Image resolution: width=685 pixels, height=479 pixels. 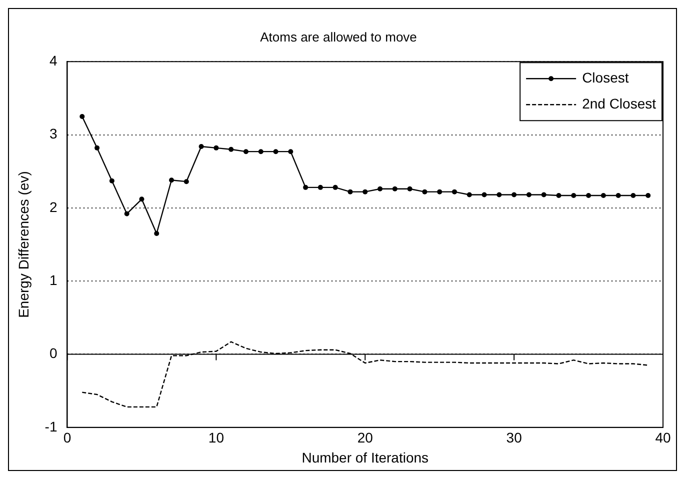 What do you see at coordinates (53, 60) in the screenshot?
I see `y-tick-label: 4` at bounding box center [53, 60].